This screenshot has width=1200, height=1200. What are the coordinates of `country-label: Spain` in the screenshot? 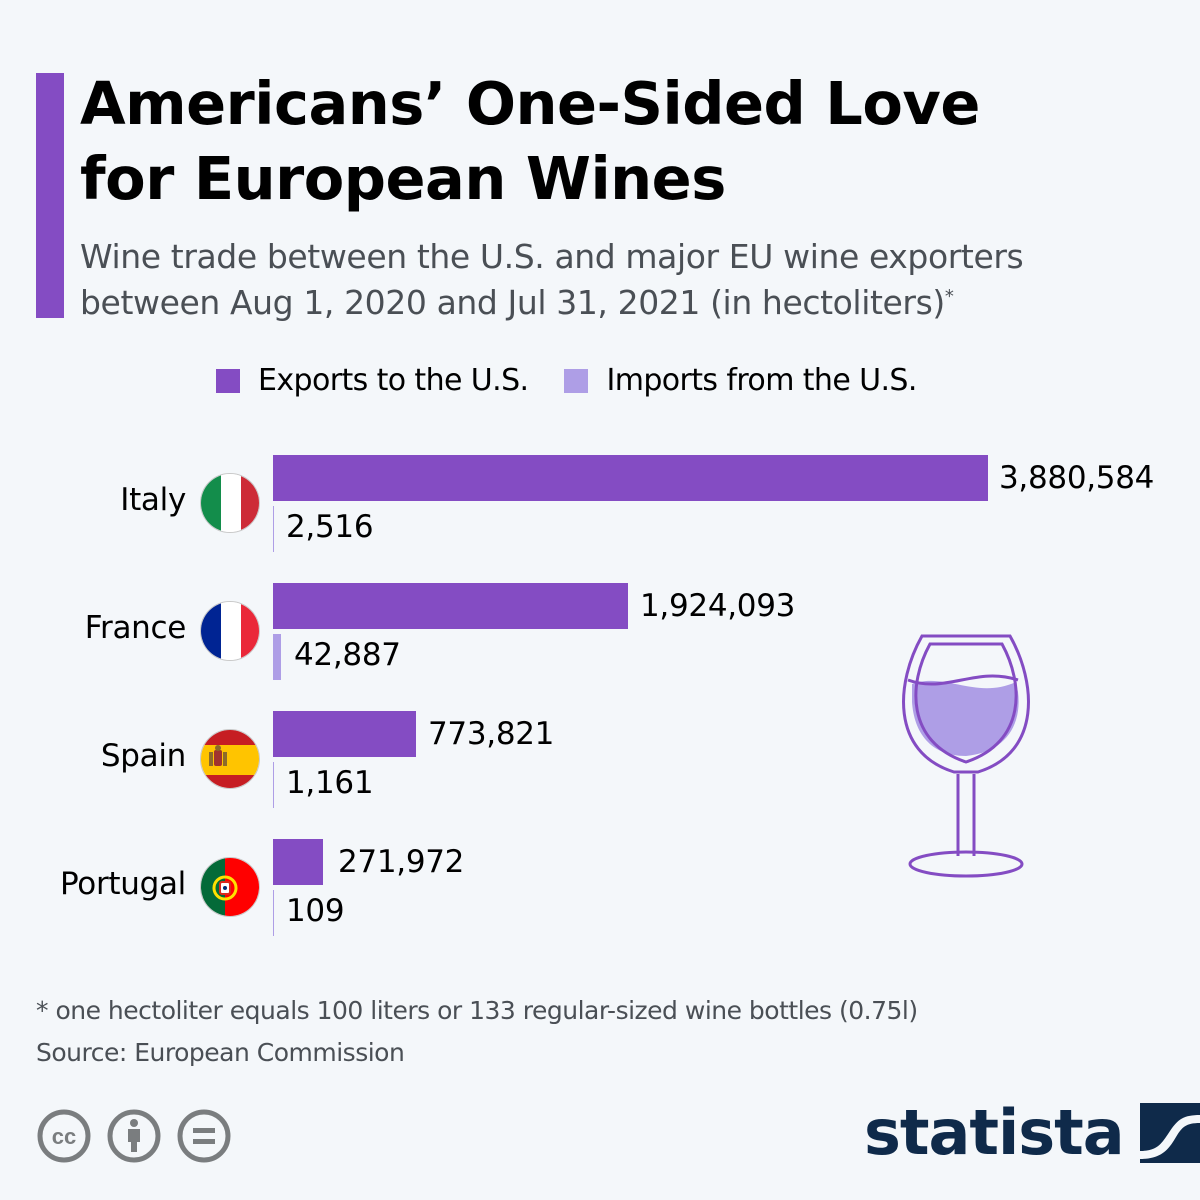 It's located at (143, 756).